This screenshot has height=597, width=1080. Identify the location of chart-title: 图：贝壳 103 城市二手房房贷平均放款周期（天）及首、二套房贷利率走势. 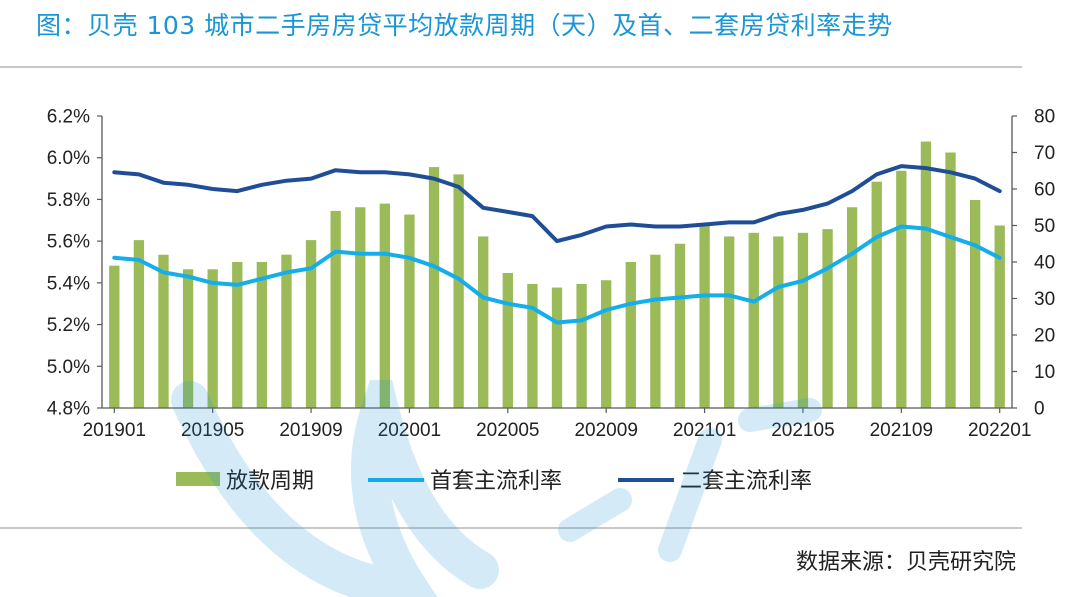
(464, 25).